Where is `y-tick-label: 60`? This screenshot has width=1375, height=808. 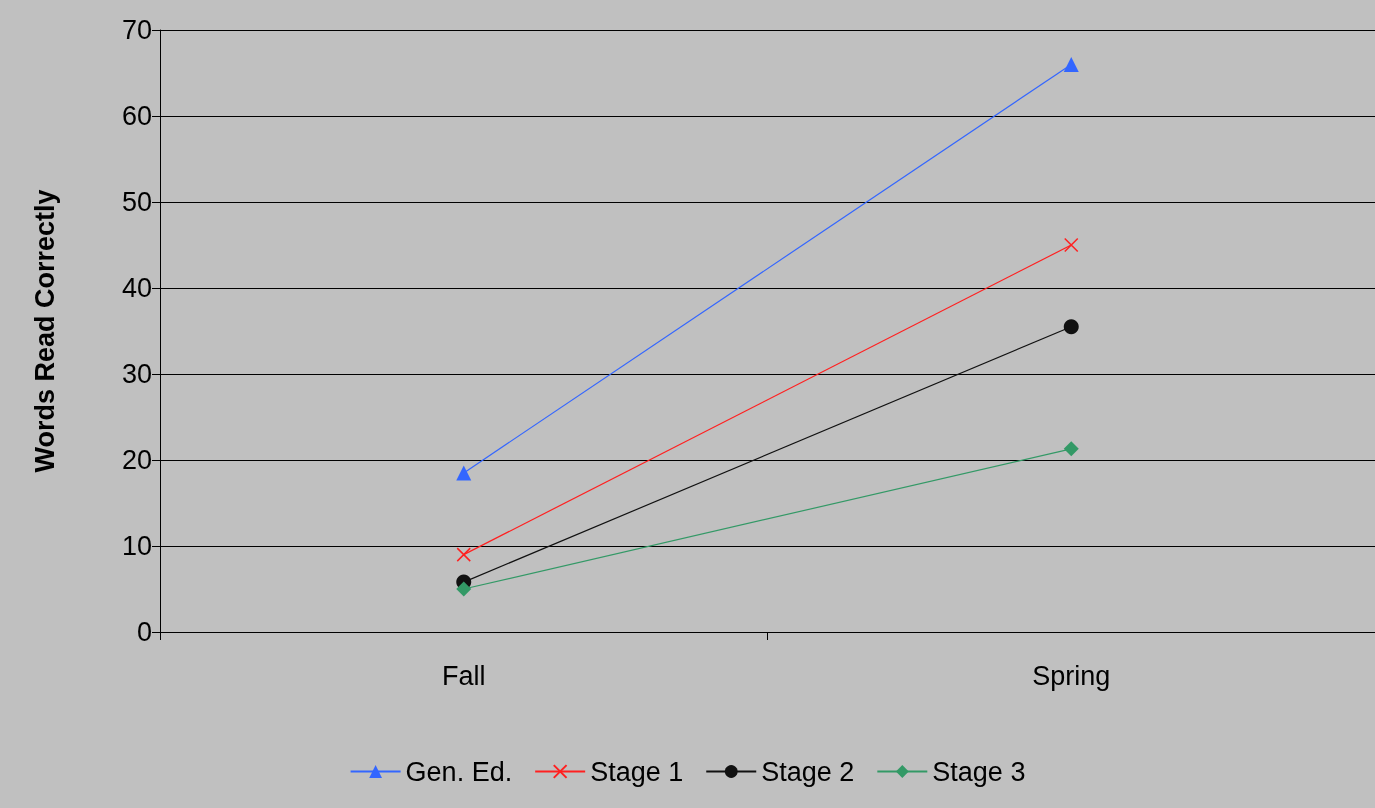 y-tick-label: 60 is located at coordinates (136, 116).